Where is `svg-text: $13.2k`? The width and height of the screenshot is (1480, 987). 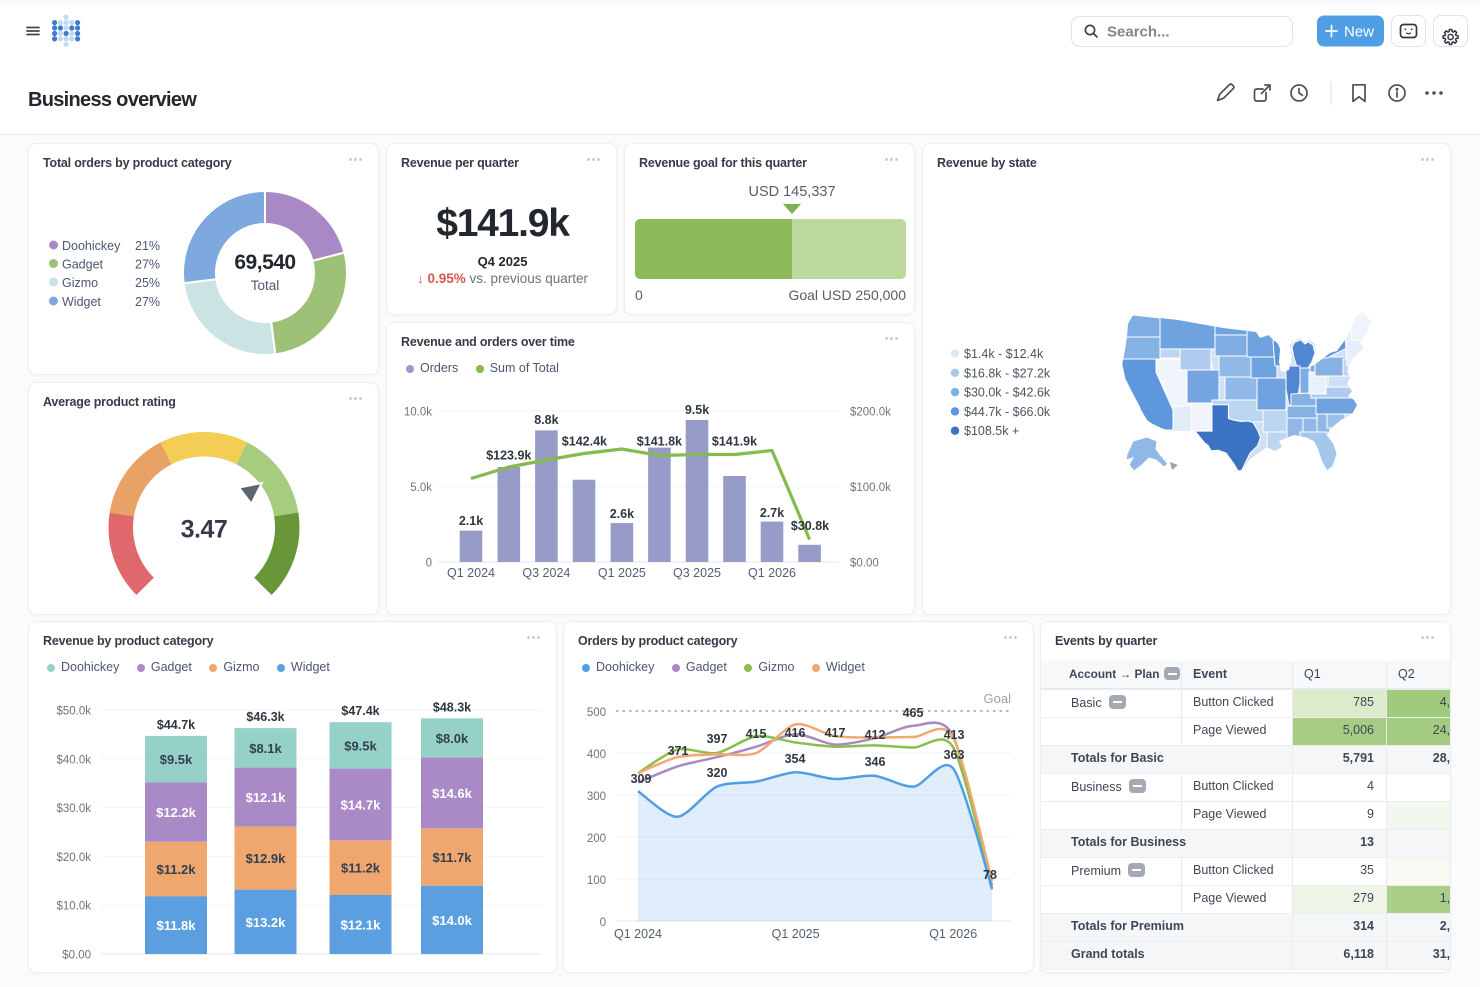
svg-text: $13.2k is located at coordinates (266, 922).